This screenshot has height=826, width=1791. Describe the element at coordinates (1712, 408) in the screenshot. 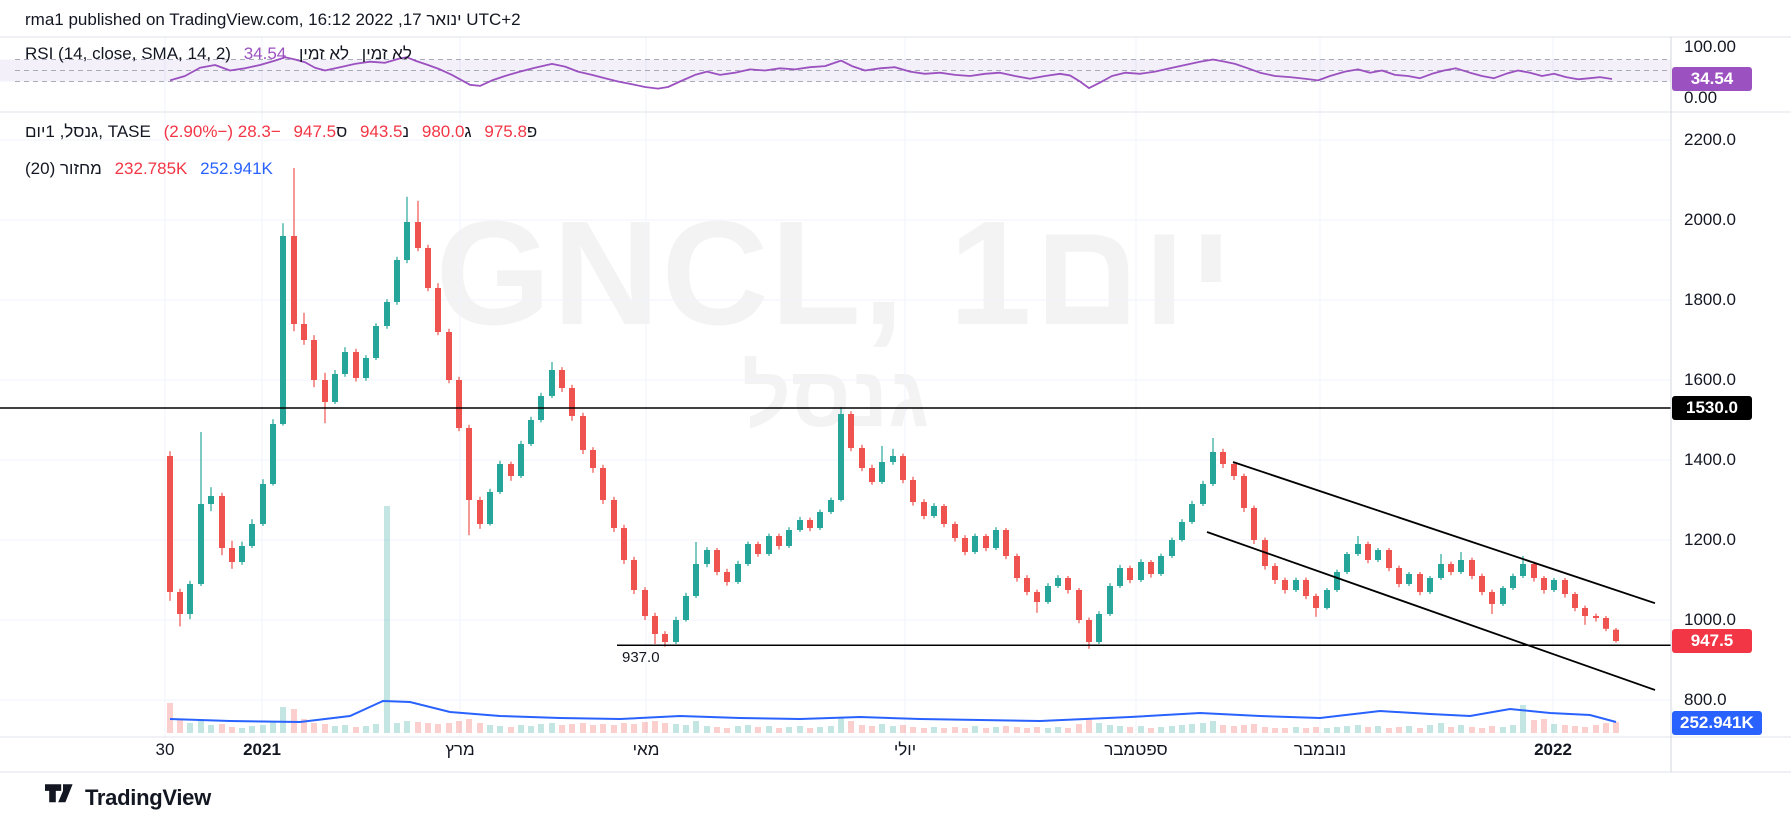

I see `level-1530-badge: 1530.0` at that location.